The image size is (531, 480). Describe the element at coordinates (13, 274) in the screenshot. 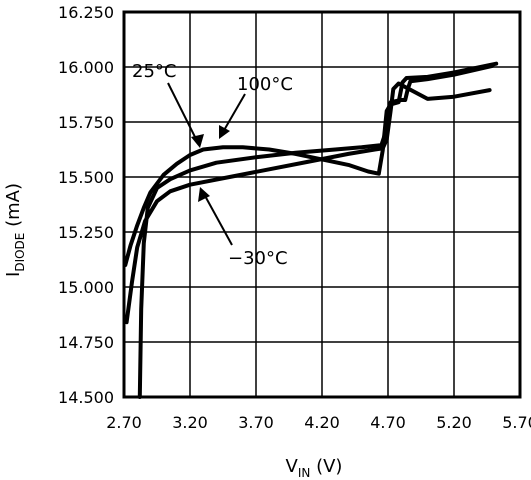

I see `y-axis-label-main: I` at that location.